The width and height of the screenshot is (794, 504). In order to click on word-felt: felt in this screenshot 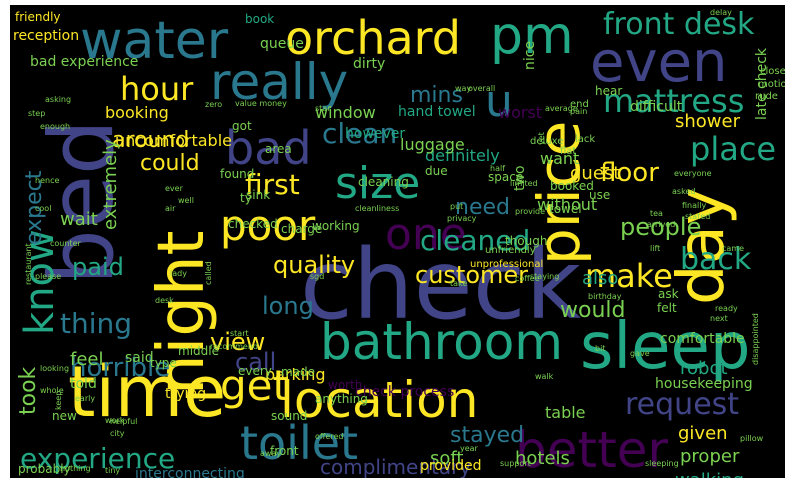, I will do `click(667, 308)`.